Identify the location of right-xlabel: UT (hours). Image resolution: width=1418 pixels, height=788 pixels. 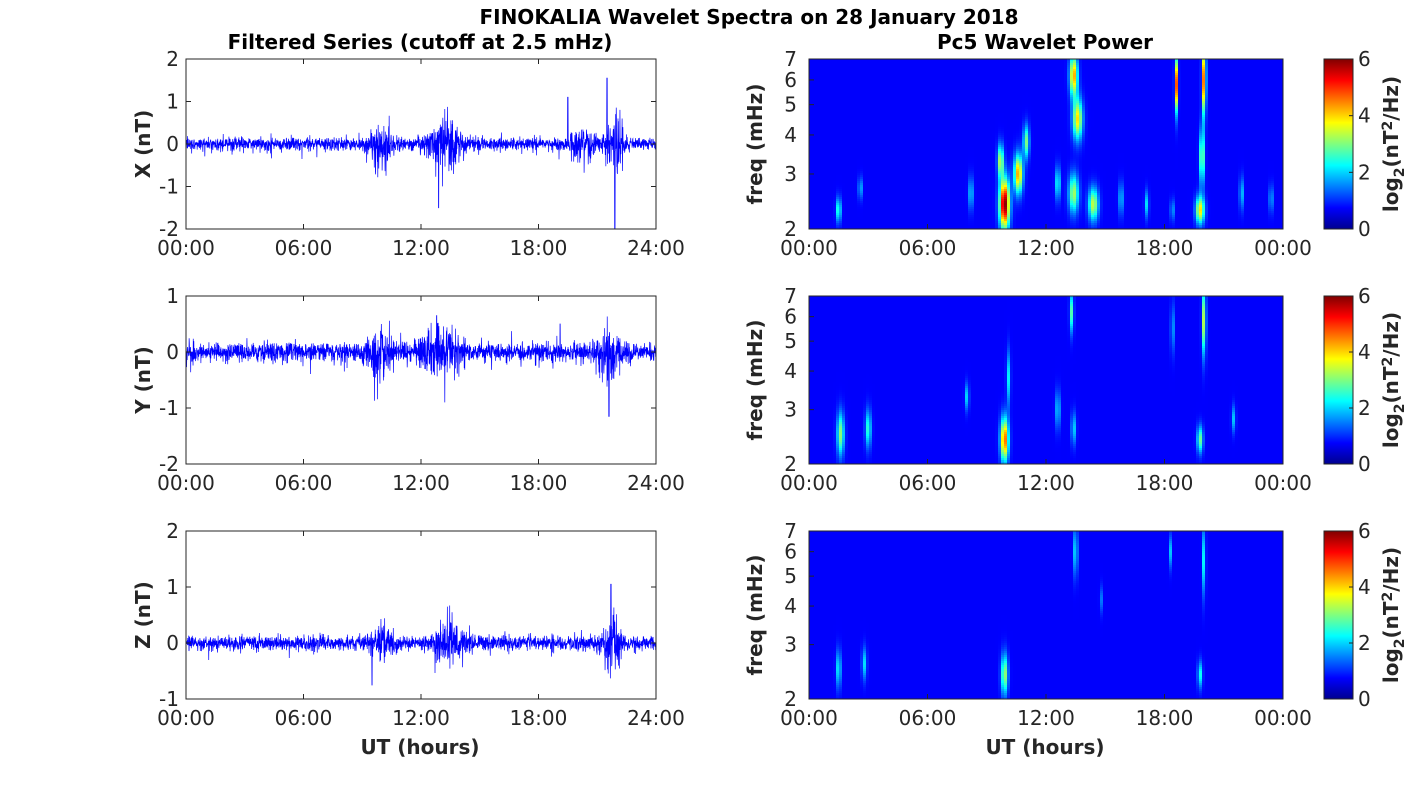
(1044, 747).